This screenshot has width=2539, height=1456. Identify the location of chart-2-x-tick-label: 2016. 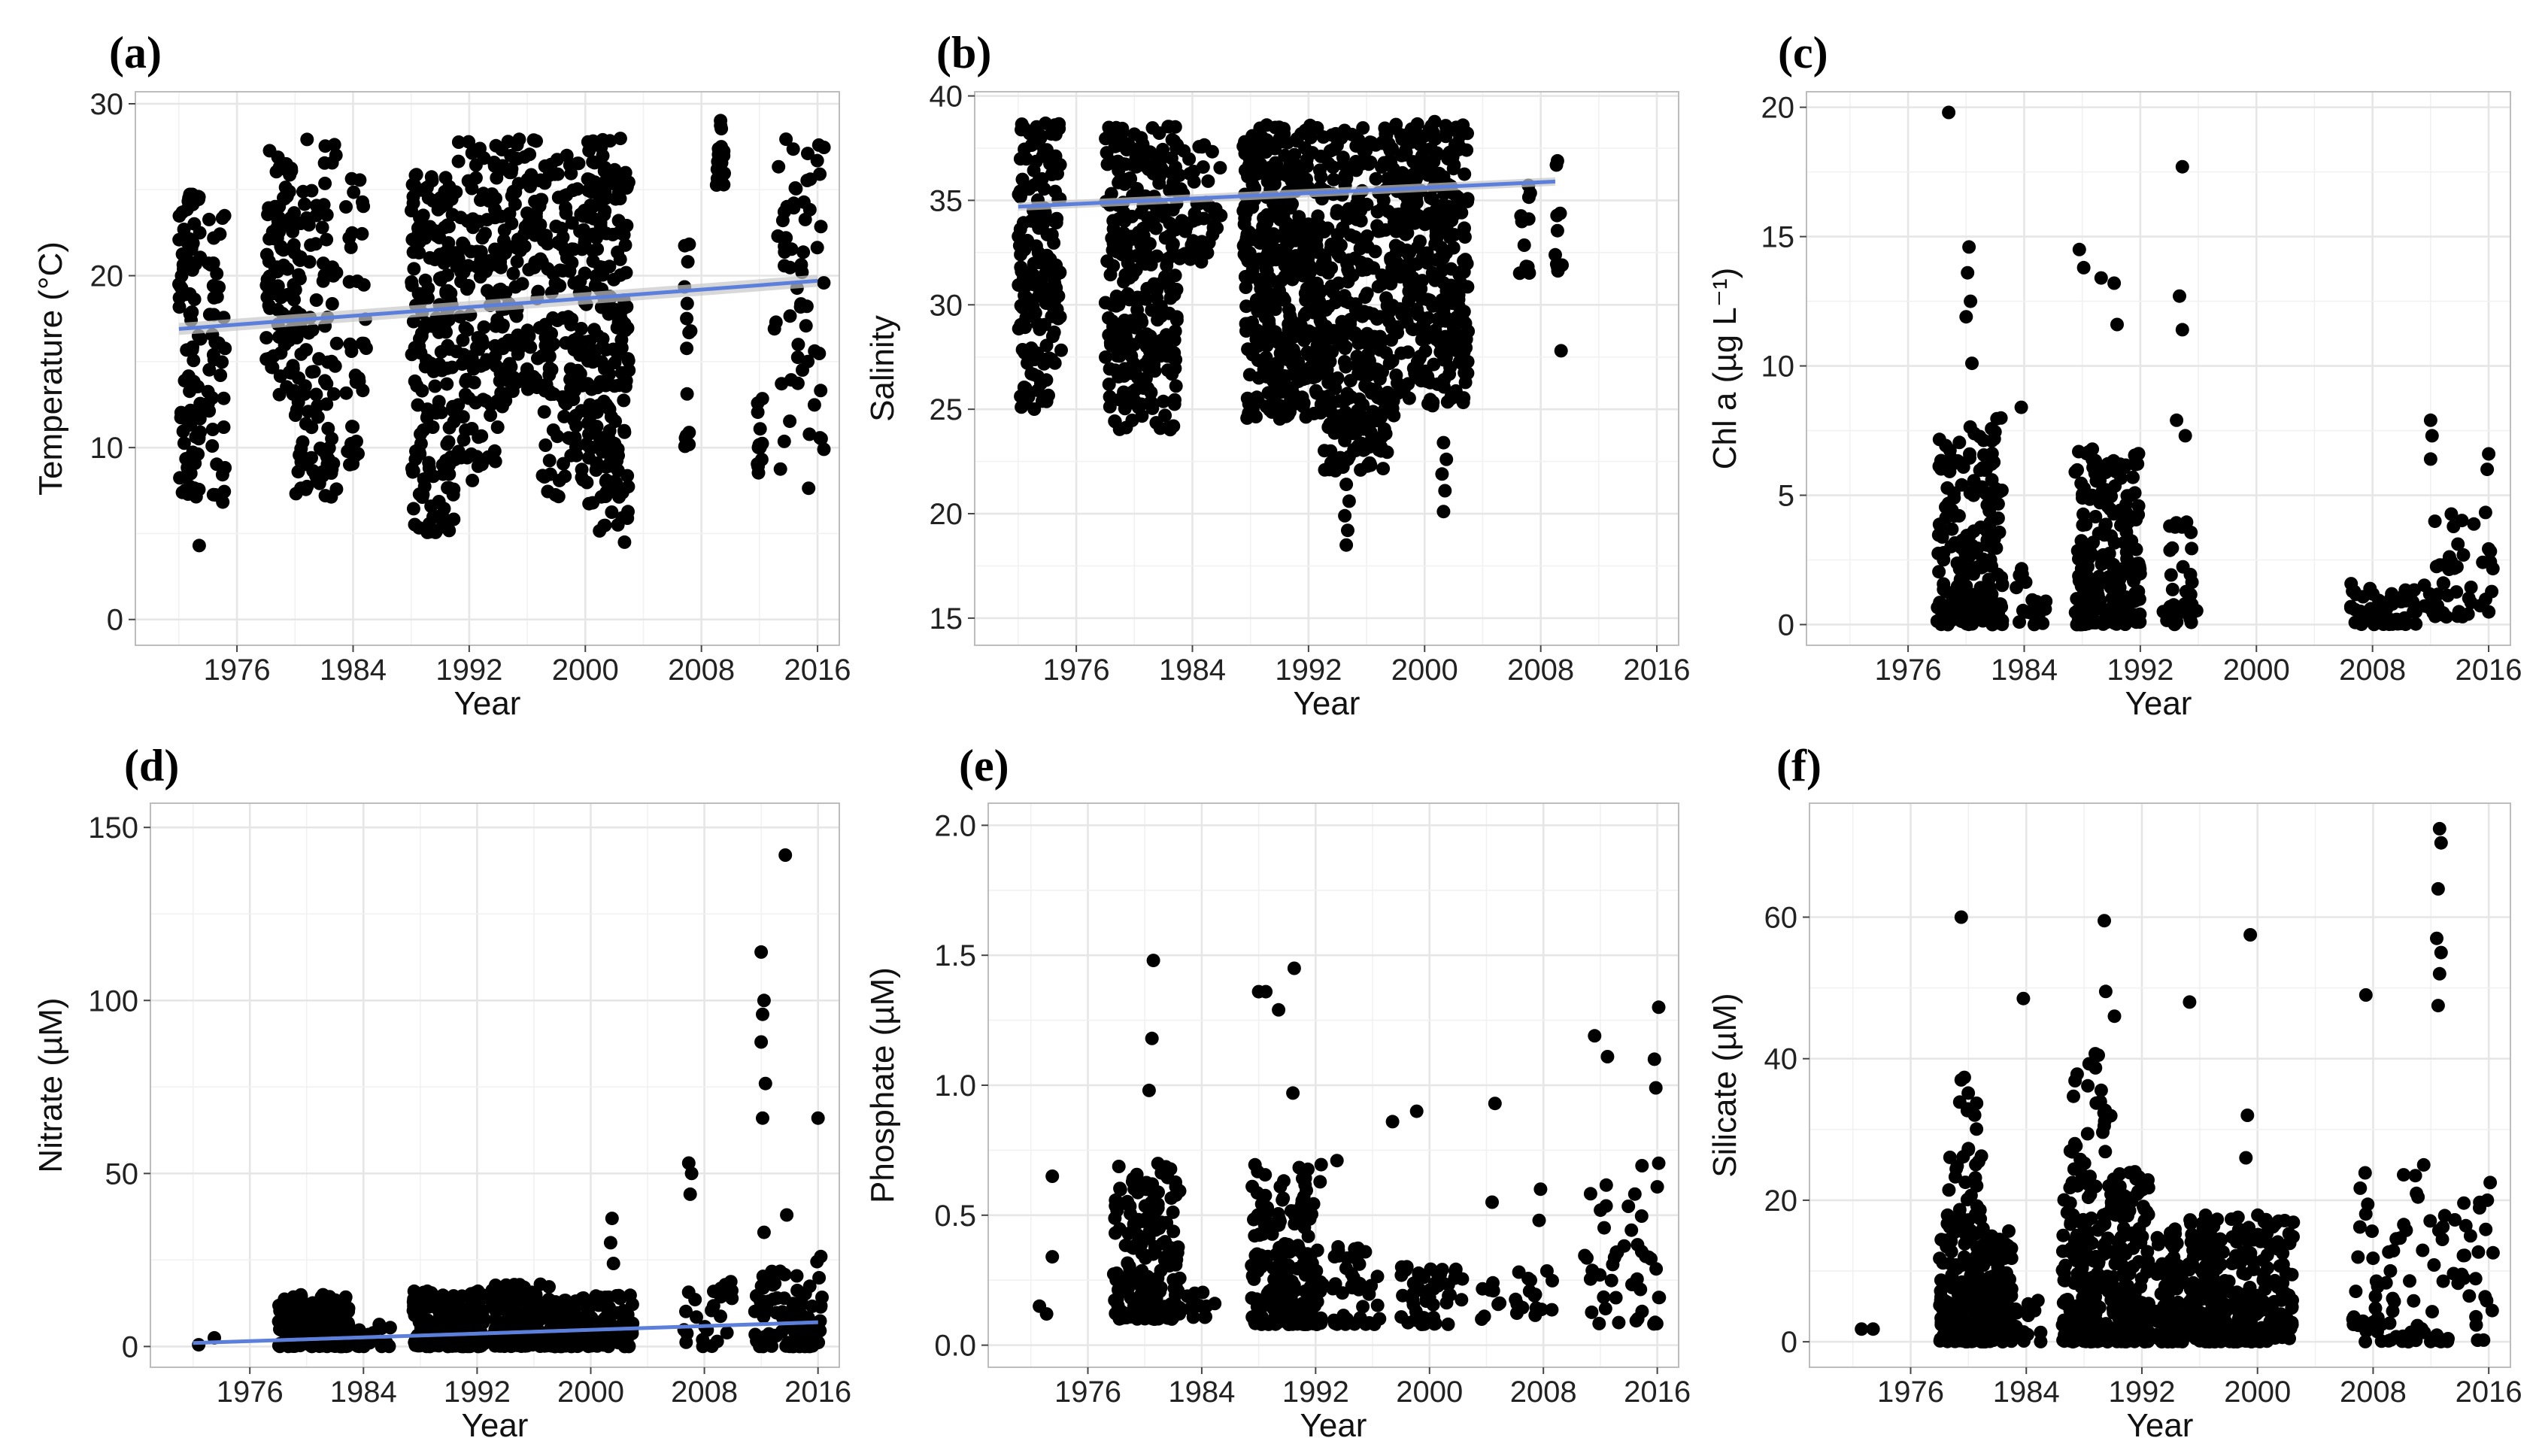
(2489, 670).